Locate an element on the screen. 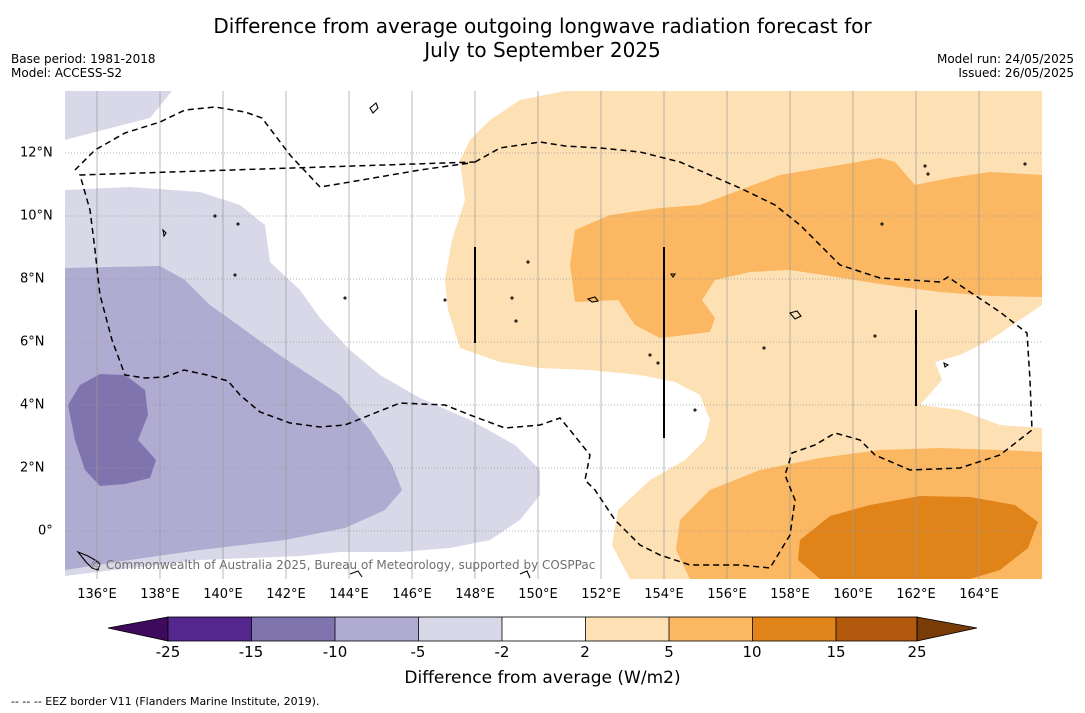 The width and height of the screenshot is (1085, 713). model-run: Model run: 24/05/2025 is located at coordinates (1005, 59).